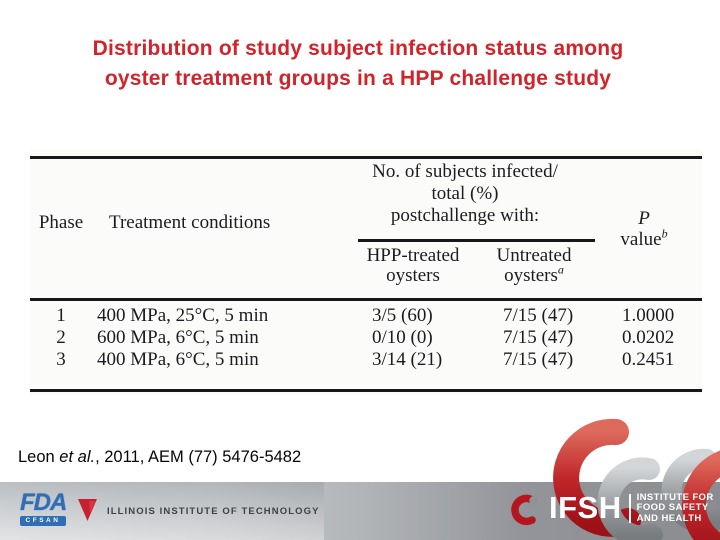  I want to click on column-header-phase: Phase, so click(61, 222).